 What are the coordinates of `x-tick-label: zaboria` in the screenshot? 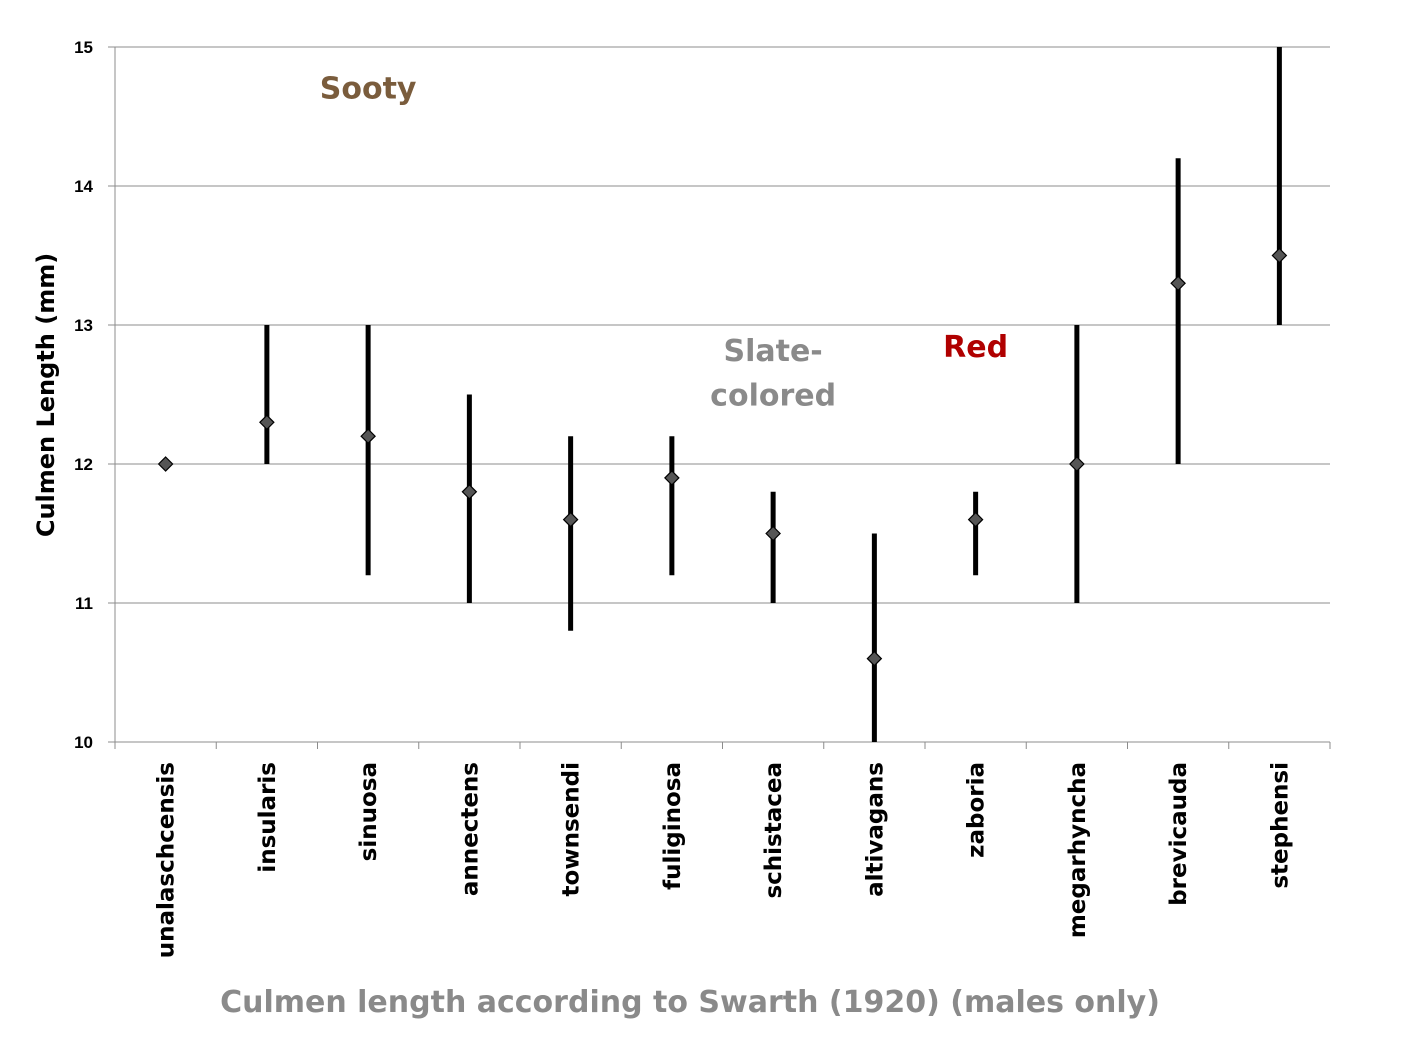 It's located at (977, 810).